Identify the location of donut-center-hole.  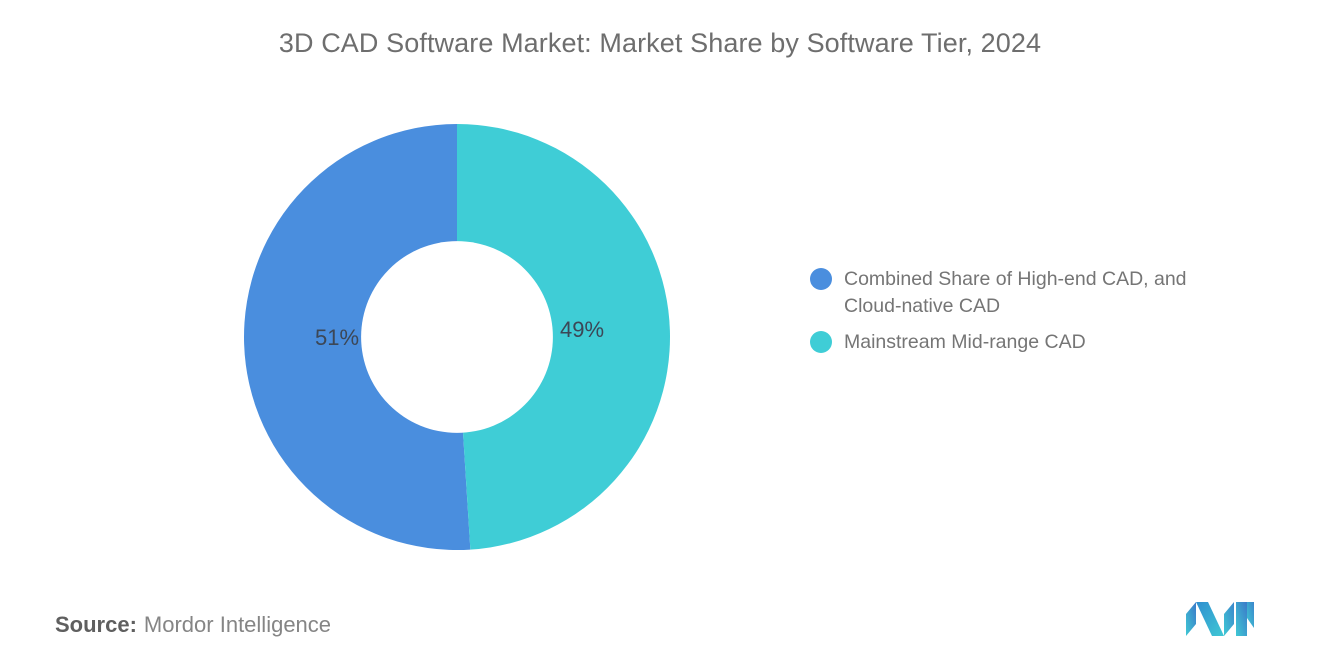
(457, 337).